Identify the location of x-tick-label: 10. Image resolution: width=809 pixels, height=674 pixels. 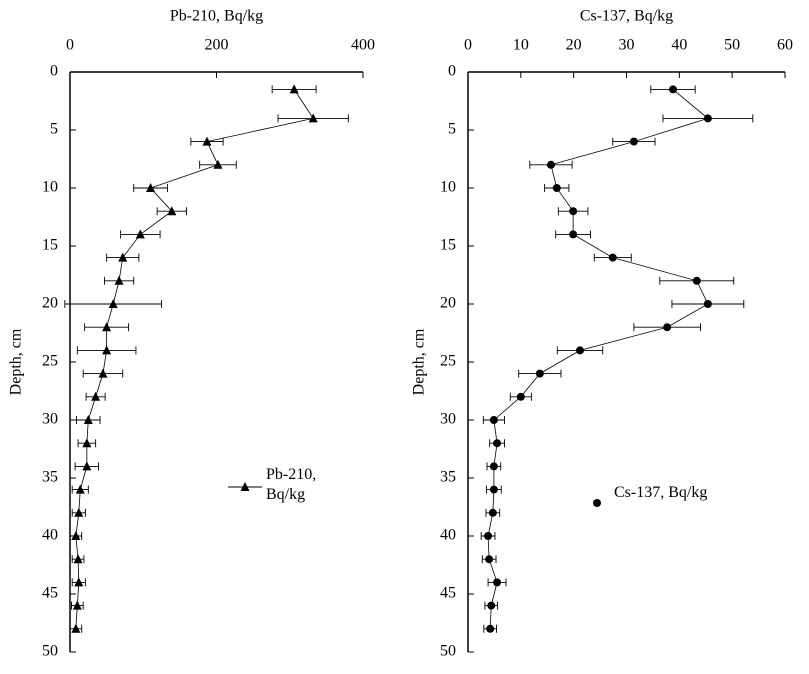
(521, 45).